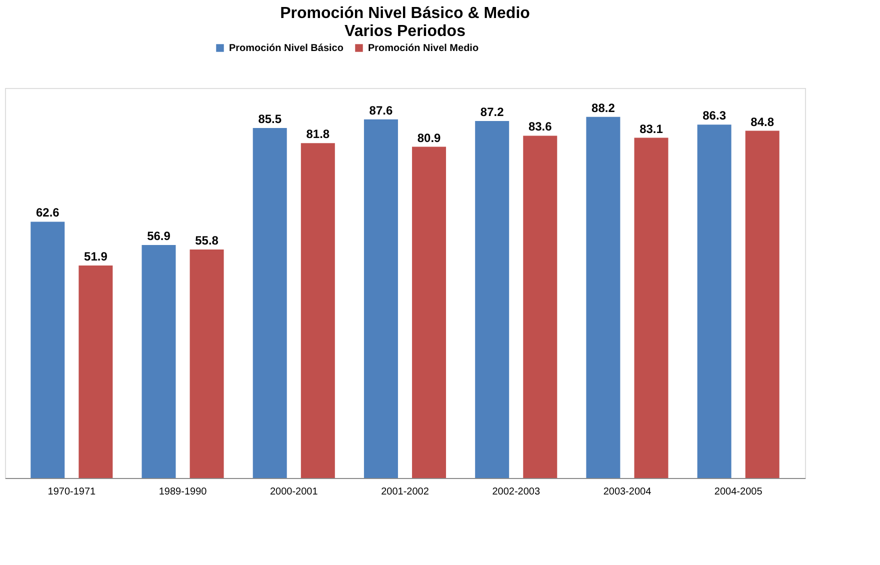  Describe the element at coordinates (183, 492) in the screenshot. I see `x-tick-label: 1989-1990` at that location.